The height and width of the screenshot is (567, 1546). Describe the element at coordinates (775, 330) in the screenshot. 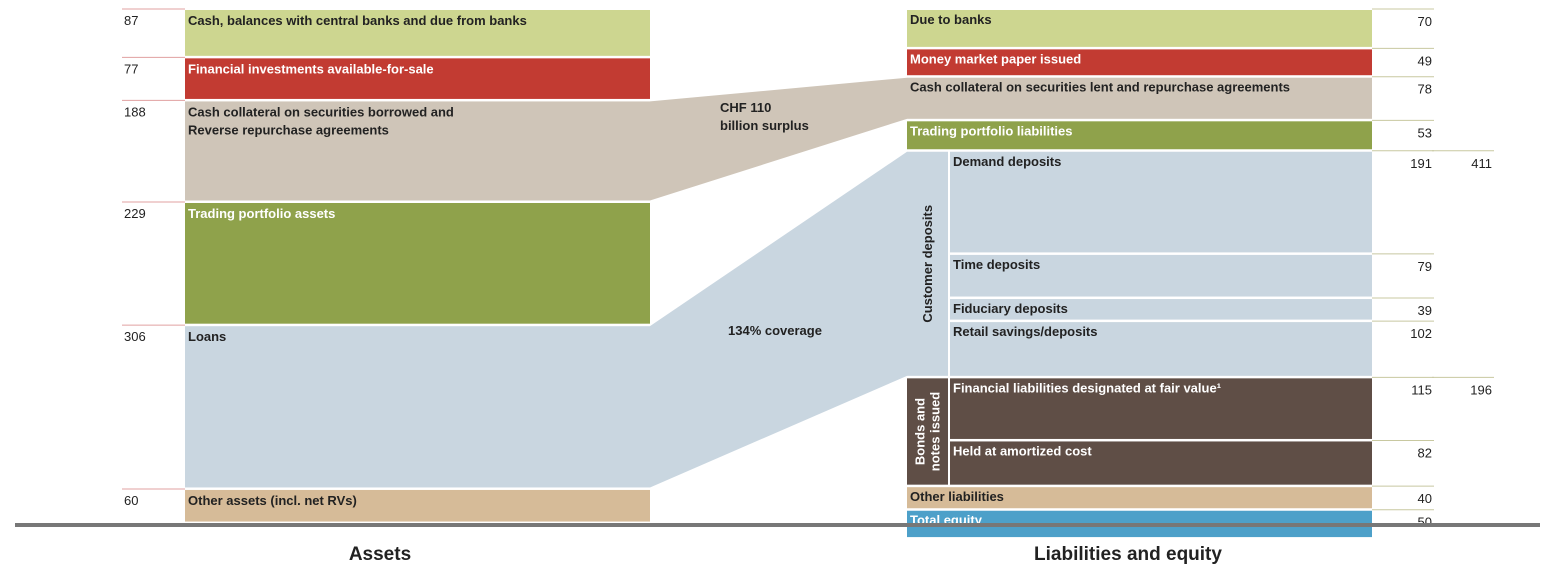

I see `connector-label: 134% coverage` at that location.